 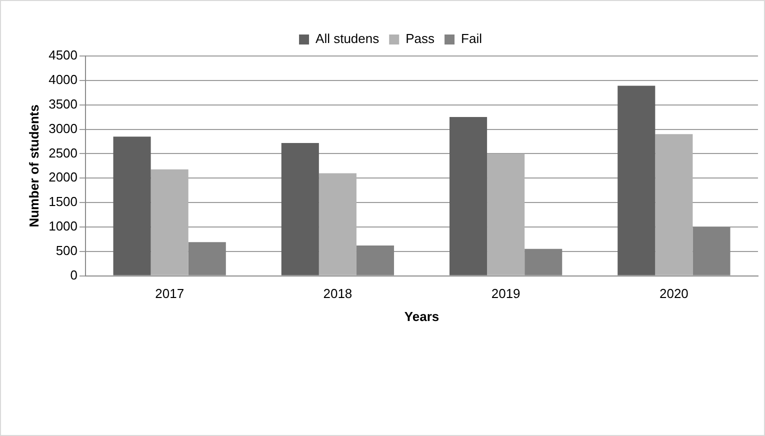 What do you see at coordinates (63, 202) in the screenshot?
I see `y-tick-label: 1500` at bounding box center [63, 202].